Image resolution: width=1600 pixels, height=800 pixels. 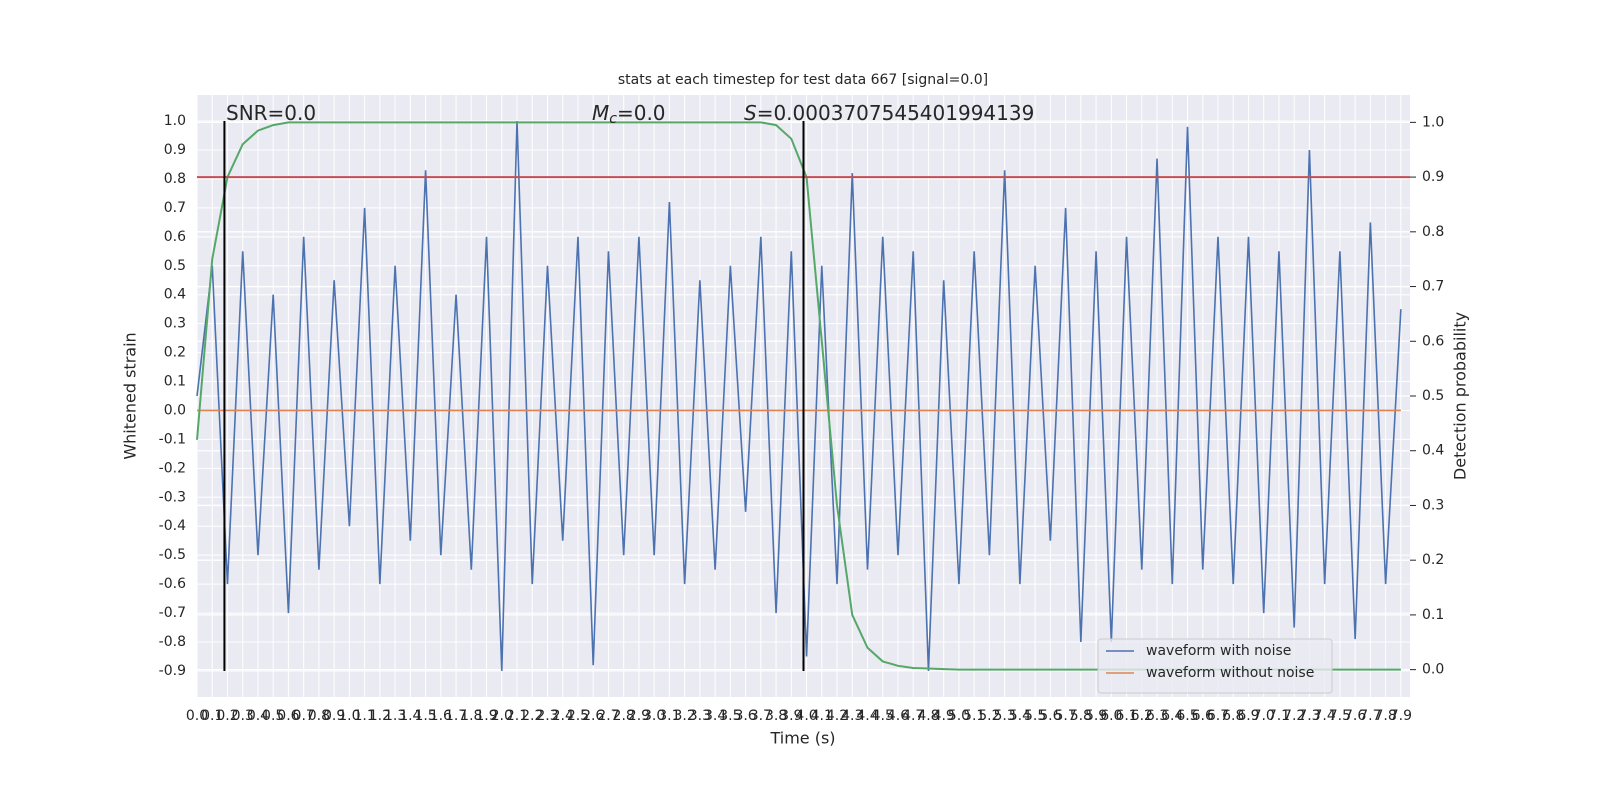 What do you see at coordinates (1126, 716) in the screenshot?
I see `x-tick-label: 6.1` at bounding box center [1126, 716].